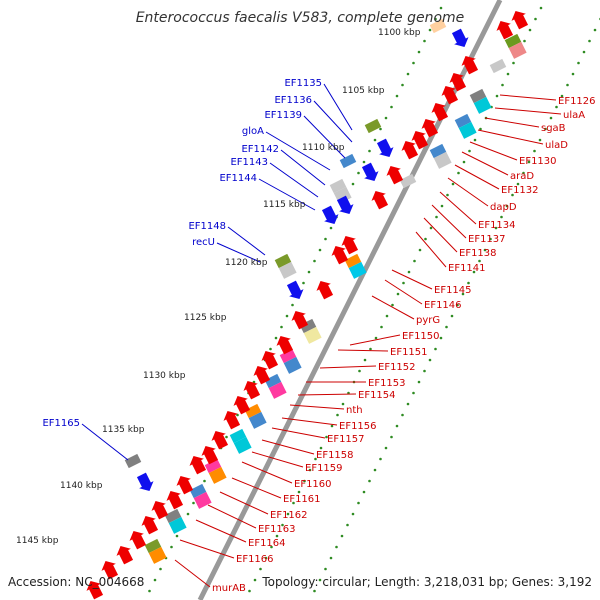 This screenshot has height=600, width=600. Describe the element at coordinates (467, 268) in the screenshot. I see `reverse-gene-label: EF1141` at that location.